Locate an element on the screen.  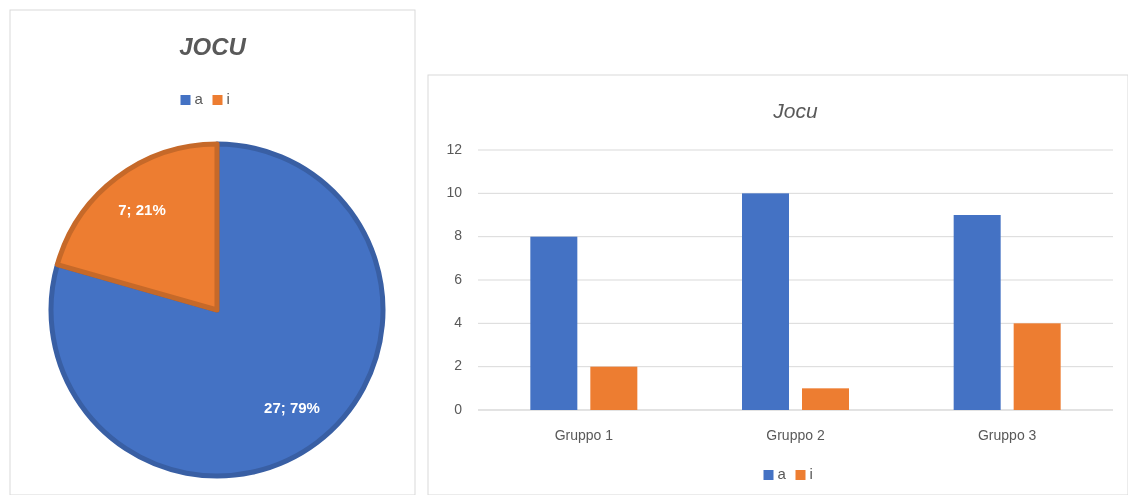
y-tick-label: 2 is located at coordinates (458, 365).